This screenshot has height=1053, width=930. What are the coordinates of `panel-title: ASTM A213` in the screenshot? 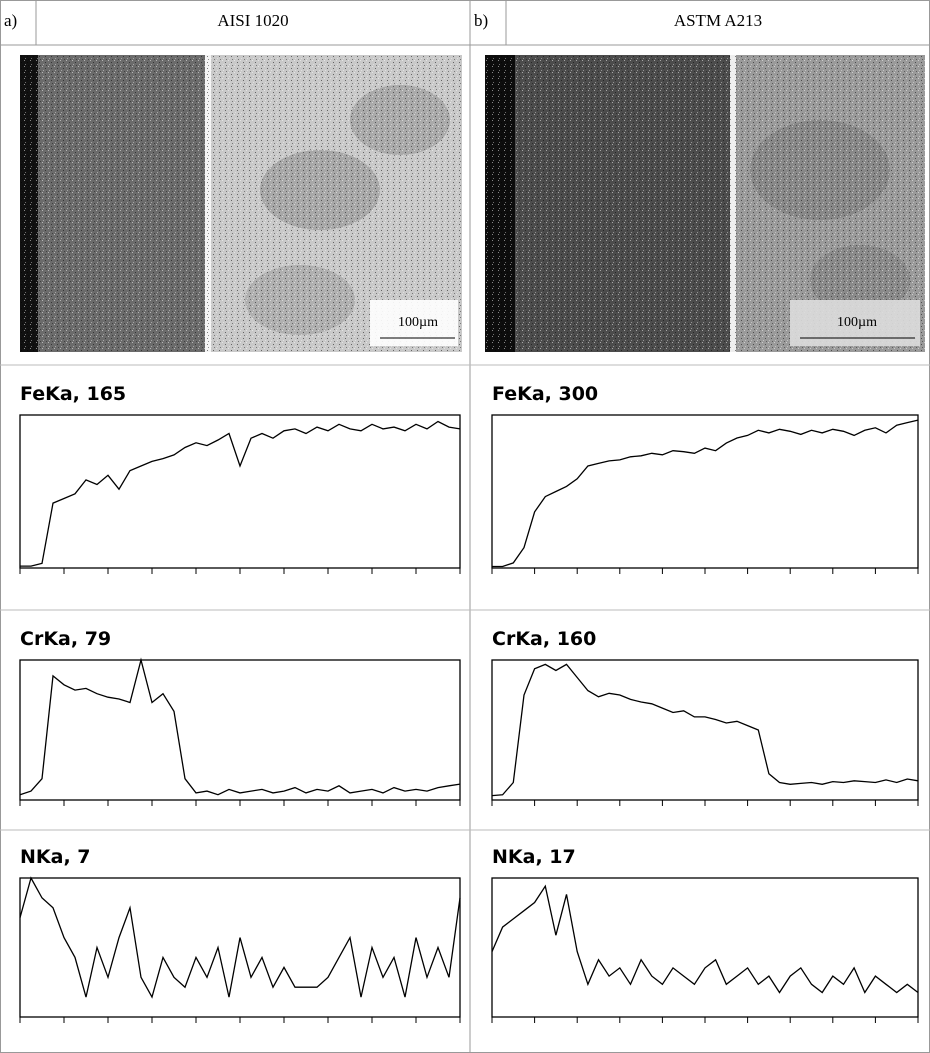 It's located at (718, 20).